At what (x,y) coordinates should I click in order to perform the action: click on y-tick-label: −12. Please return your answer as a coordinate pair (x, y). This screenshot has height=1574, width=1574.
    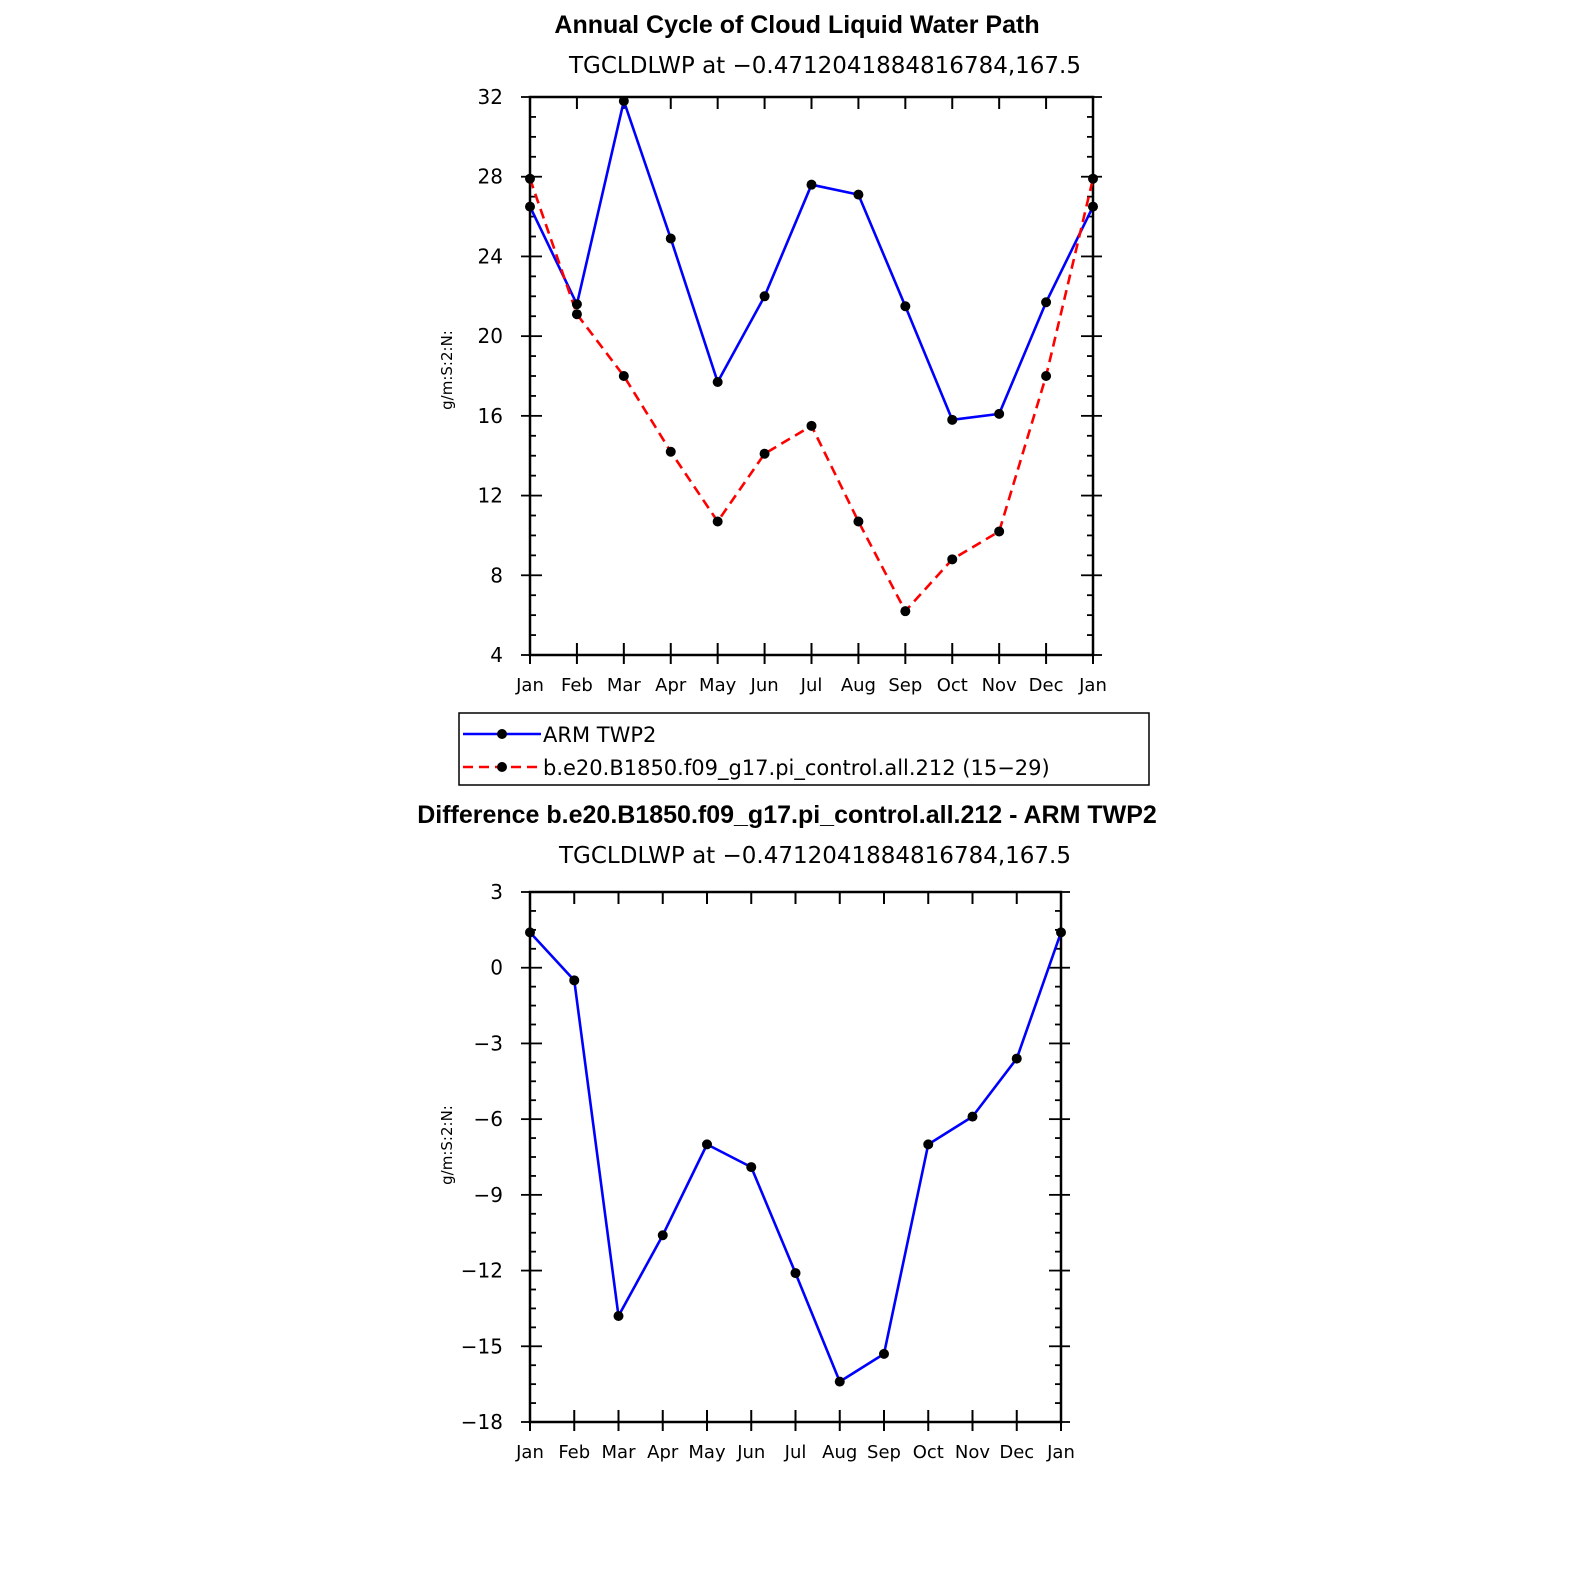
    Looking at the image, I should click on (482, 1271).